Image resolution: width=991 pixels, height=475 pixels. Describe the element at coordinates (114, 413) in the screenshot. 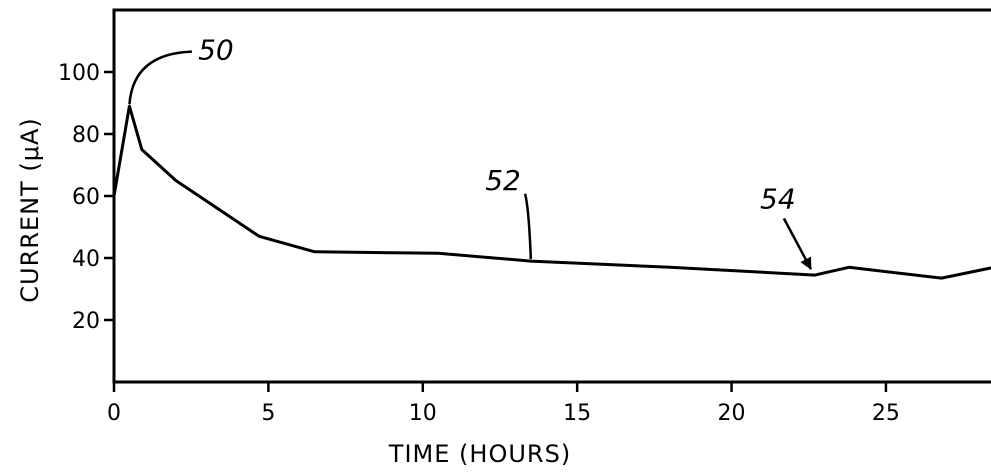

I see `x-tick-label: 0` at that location.